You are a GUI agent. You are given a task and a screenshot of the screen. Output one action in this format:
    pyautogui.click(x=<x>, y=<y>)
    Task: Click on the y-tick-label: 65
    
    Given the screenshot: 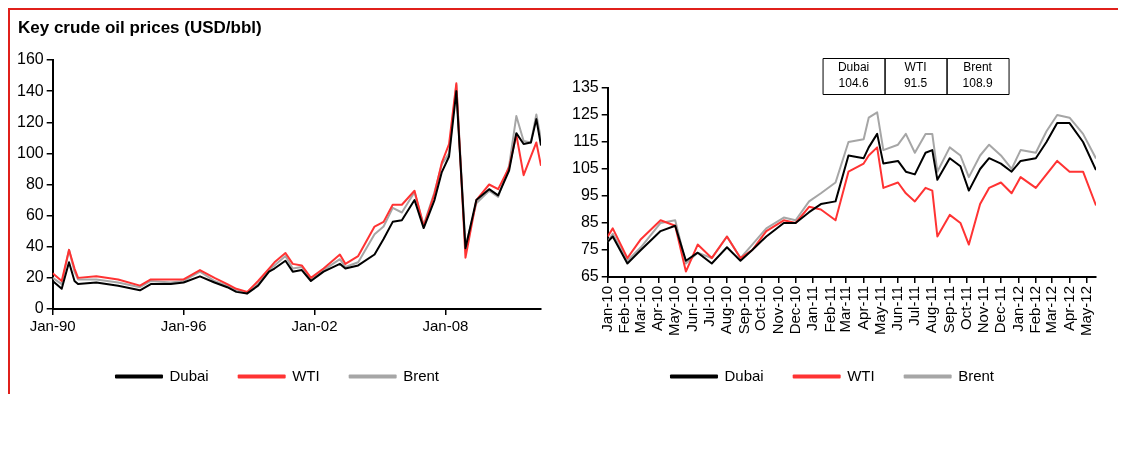 What is the action you would take?
    pyautogui.click(x=589, y=276)
    